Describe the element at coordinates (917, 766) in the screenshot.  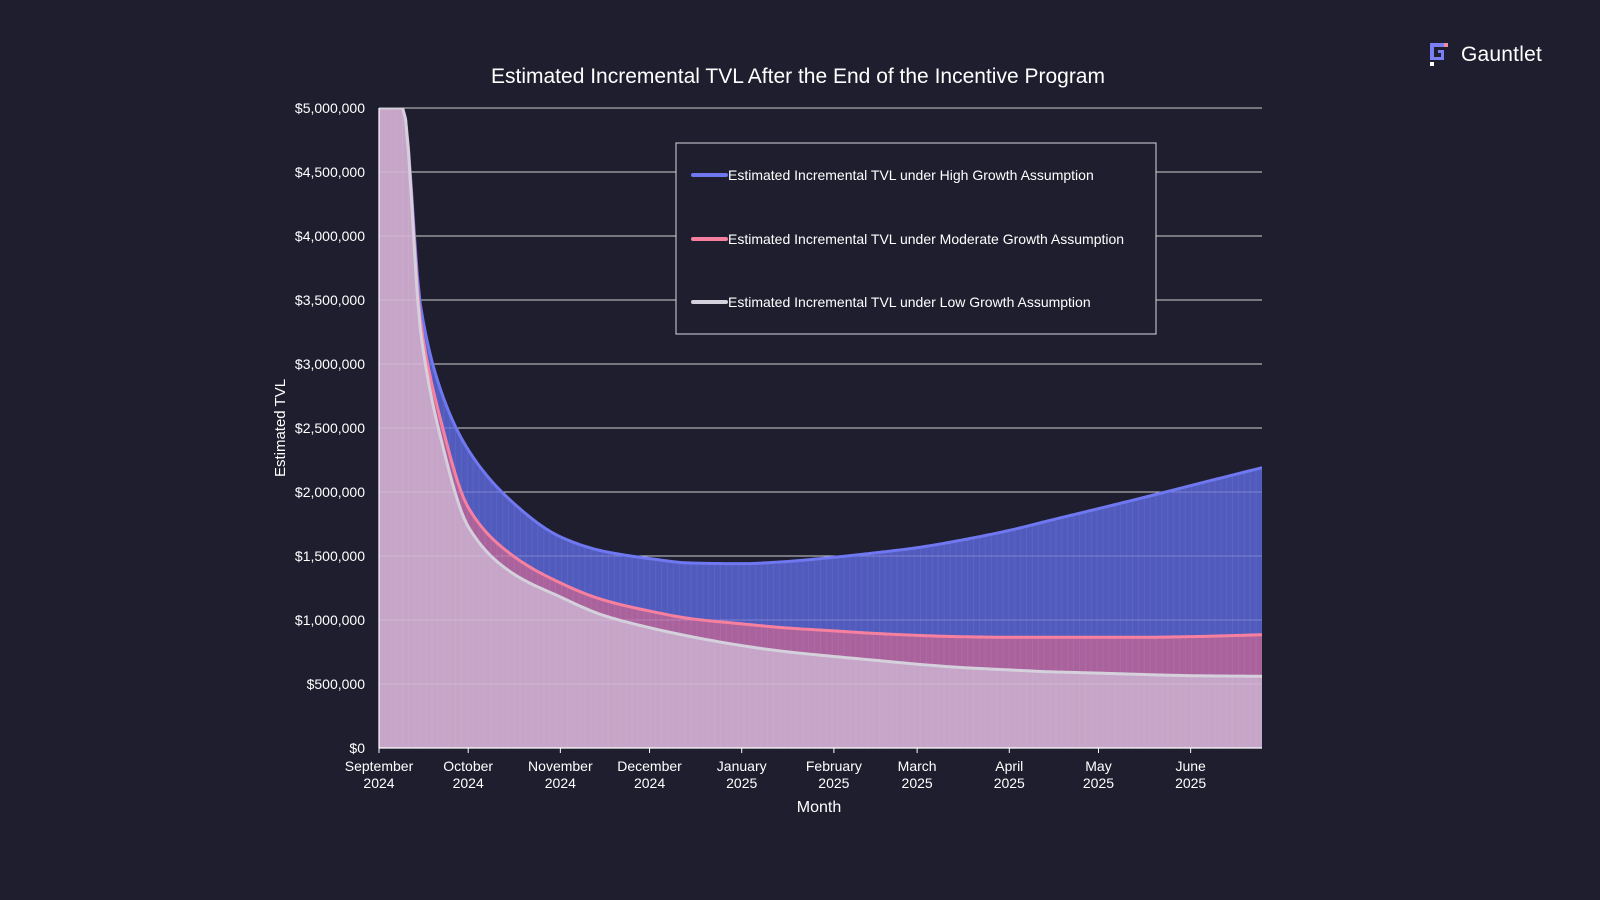
I see `x-tick-month: March` at that location.